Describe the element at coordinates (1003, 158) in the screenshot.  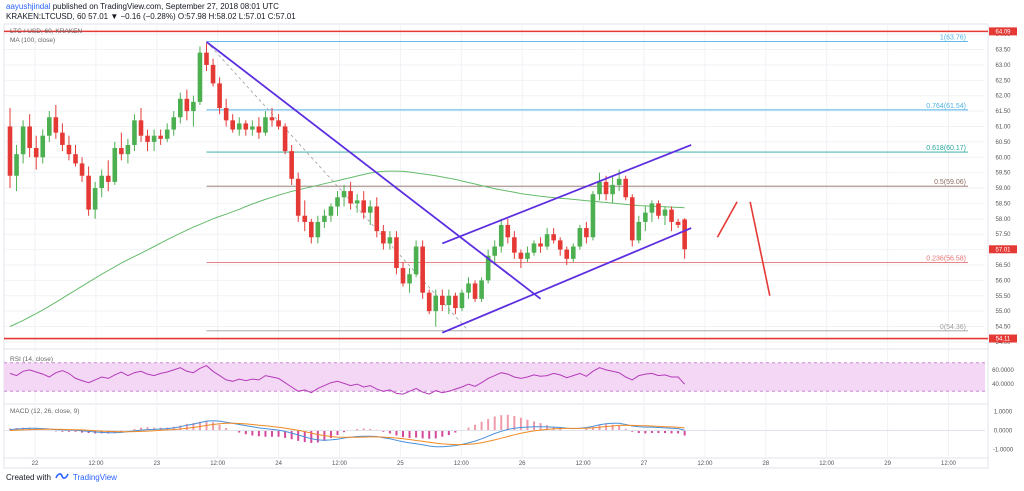
I see `price-tick-label: 60.00` at that location.